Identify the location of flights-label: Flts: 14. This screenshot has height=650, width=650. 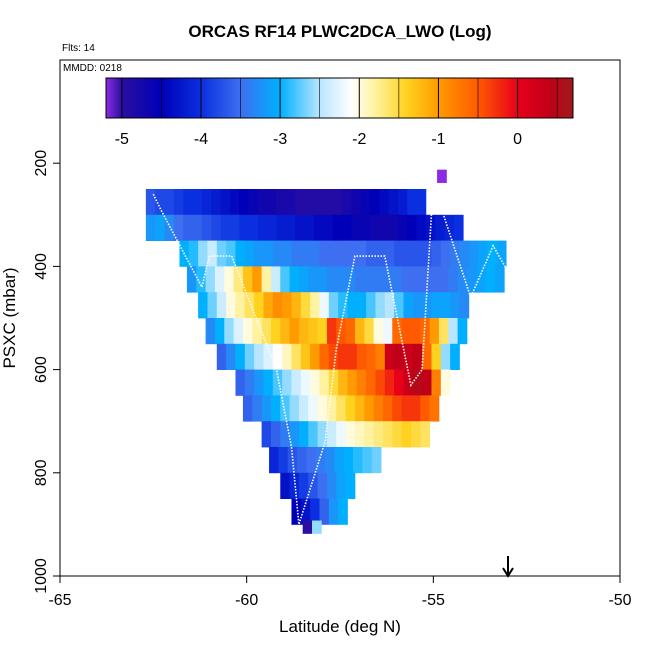
(78, 48).